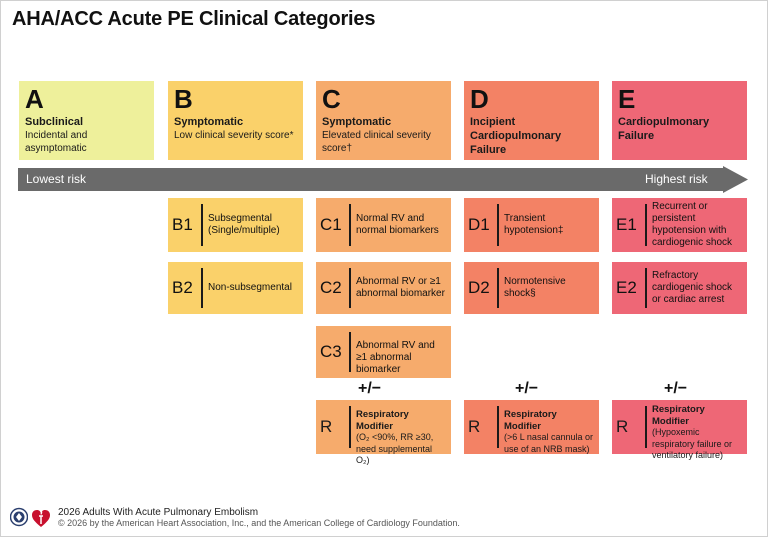 The height and width of the screenshot is (537, 768). What do you see at coordinates (182, 224) in the screenshot?
I see `subcategory-code: B1` at bounding box center [182, 224].